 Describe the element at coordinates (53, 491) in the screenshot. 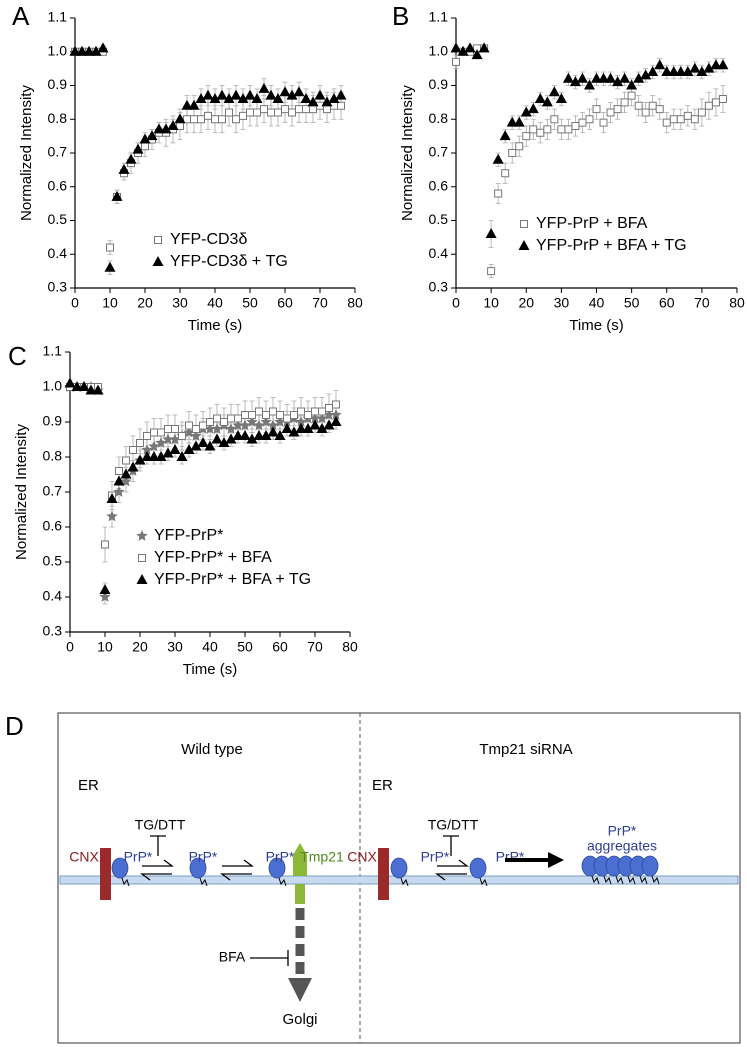

I see `y-tick-label: 0.7` at that location.